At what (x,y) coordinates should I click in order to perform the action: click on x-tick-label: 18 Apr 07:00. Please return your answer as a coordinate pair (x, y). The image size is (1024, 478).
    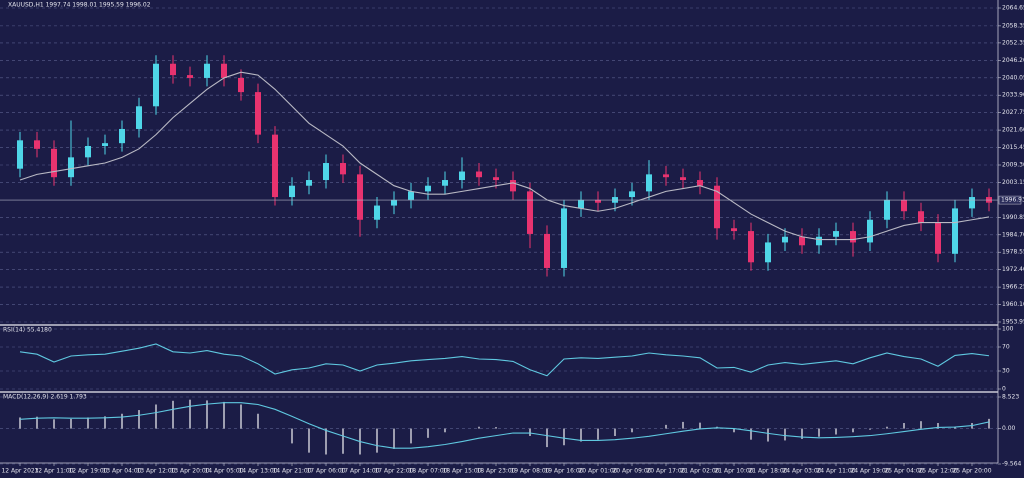
    Looking at the image, I should click on (427, 471).